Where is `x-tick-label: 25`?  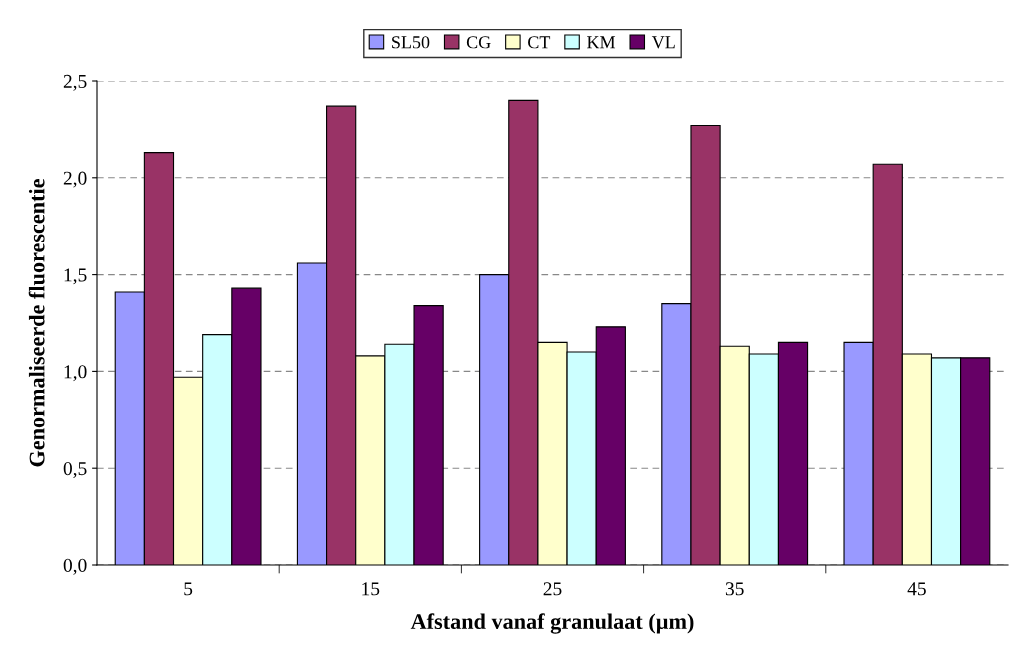
x-tick-label: 25 is located at coordinates (552, 589).